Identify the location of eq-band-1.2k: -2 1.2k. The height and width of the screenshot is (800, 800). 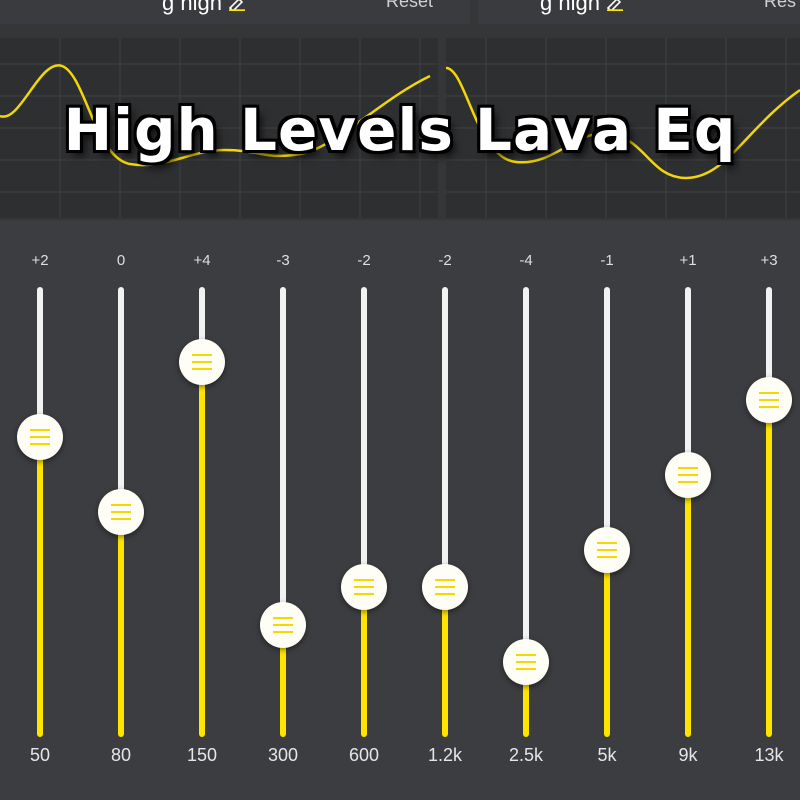
(445, 512).